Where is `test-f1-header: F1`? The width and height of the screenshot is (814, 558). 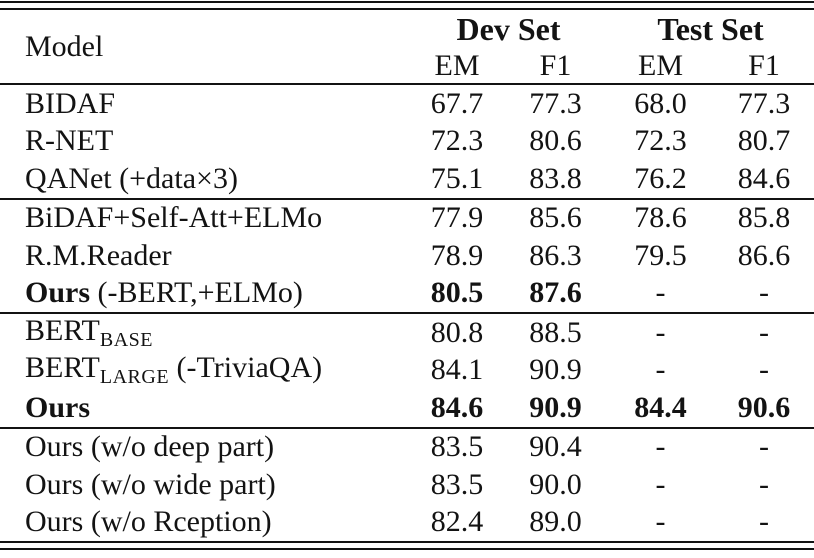
test-f1-header: F1 is located at coordinates (764, 65).